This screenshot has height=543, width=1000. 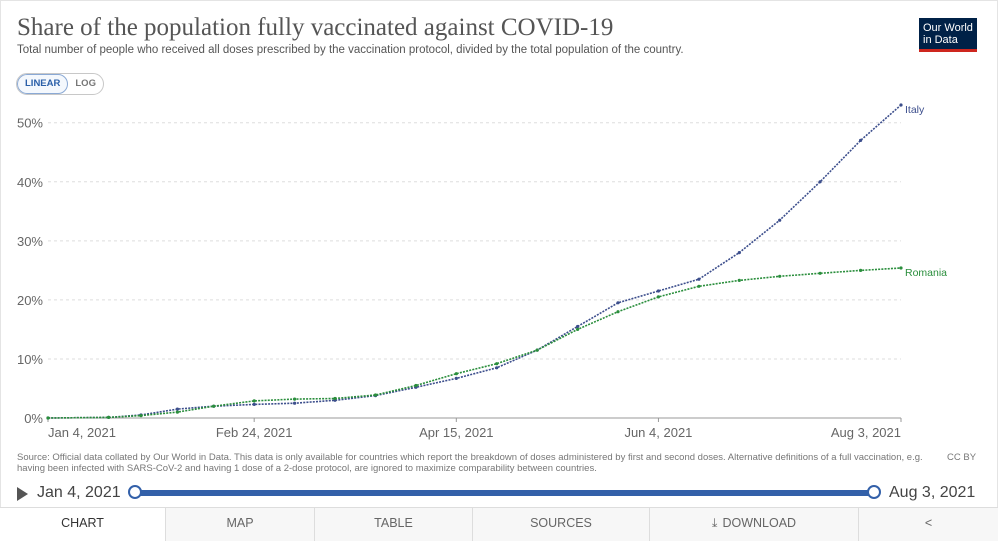 What do you see at coordinates (714, 523) in the screenshot?
I see `download-icon: ⤓` at bounding box center [714, 523].